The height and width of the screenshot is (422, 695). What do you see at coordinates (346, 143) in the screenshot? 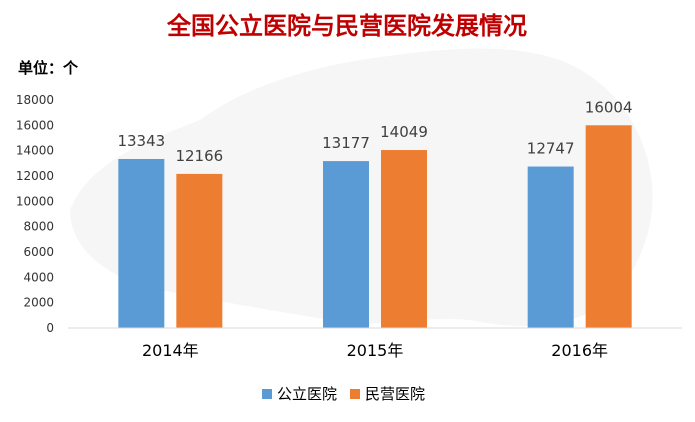
I see `data-label: 13177` at bounding box center [346, 143].